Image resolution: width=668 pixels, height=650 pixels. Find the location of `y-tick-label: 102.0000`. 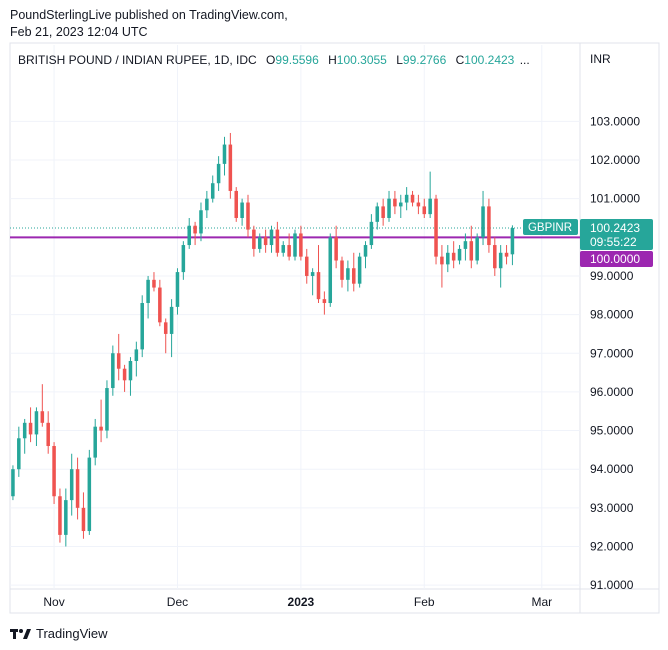

y-tick-label: 102.0000 is located at coordinates (615, 160).